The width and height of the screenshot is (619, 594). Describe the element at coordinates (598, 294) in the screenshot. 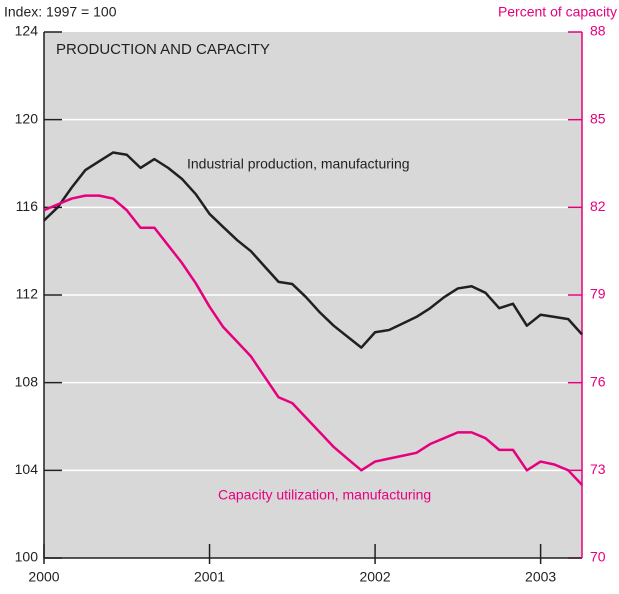

I see `y2-tick-label: 79` at that location.